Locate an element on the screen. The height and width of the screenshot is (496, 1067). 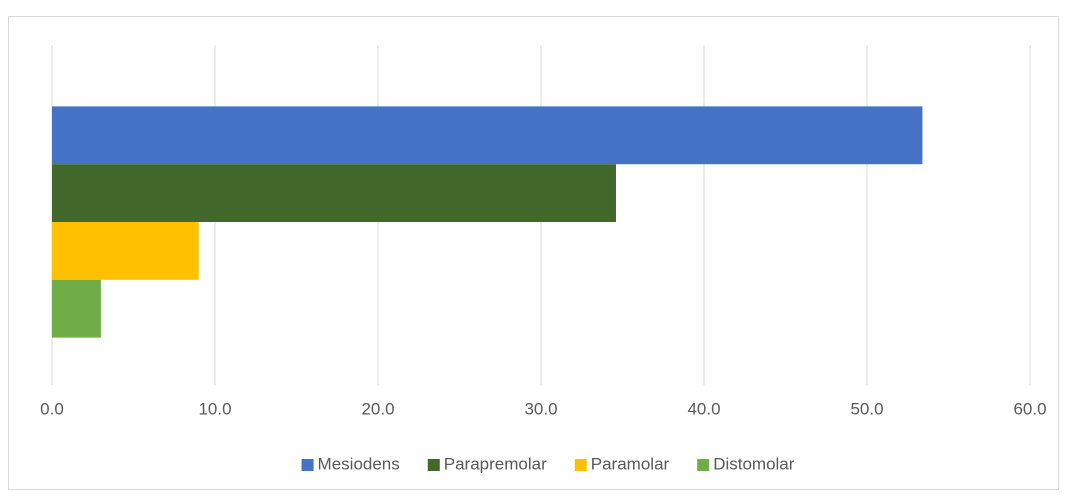
x-tick-label: 30.0 is located at coordinates (540, 408).